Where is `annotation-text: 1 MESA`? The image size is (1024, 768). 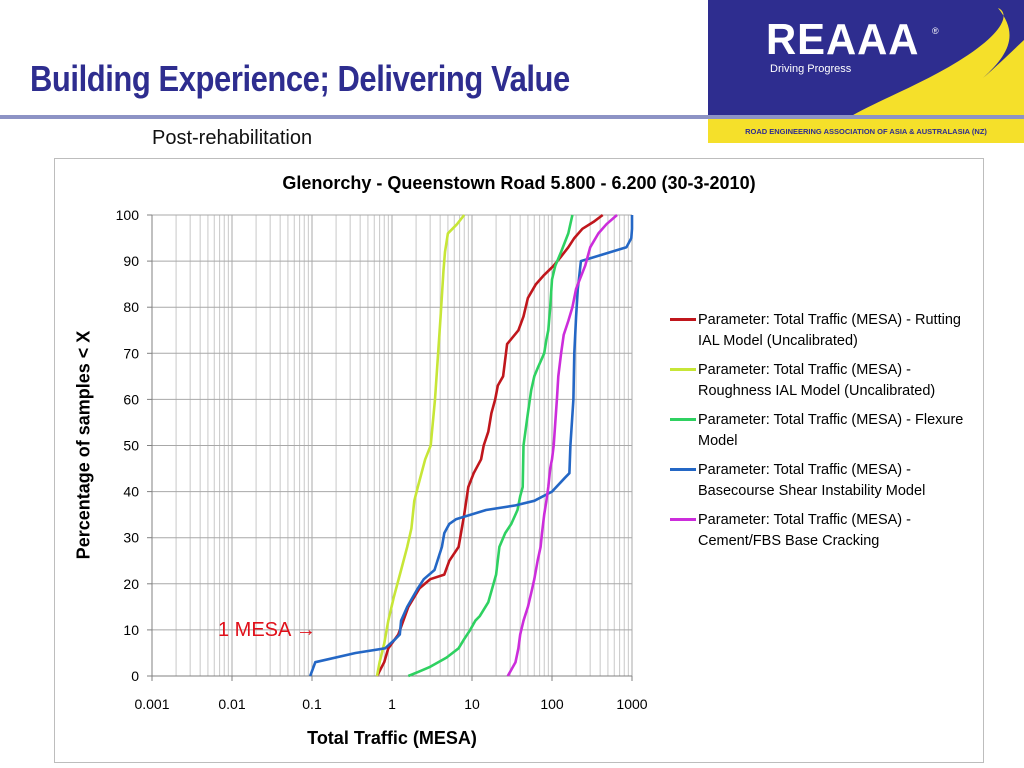
annotation-text: 1 MESA is located at coordinates (254, 630).